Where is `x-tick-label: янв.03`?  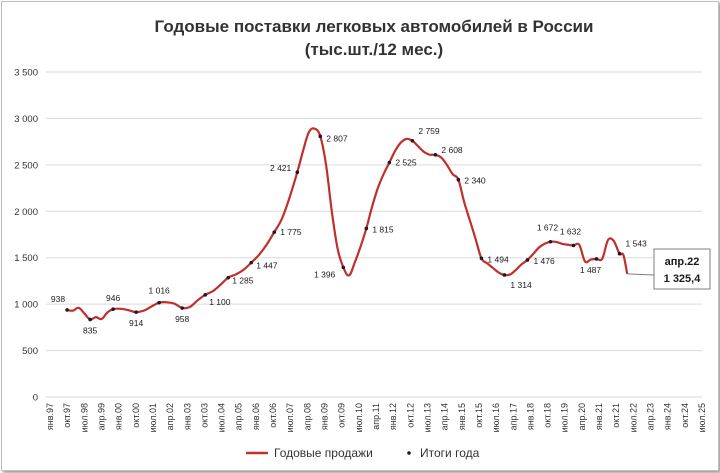 x-tick-label: янв.03 is located at coordinates (187, 416).